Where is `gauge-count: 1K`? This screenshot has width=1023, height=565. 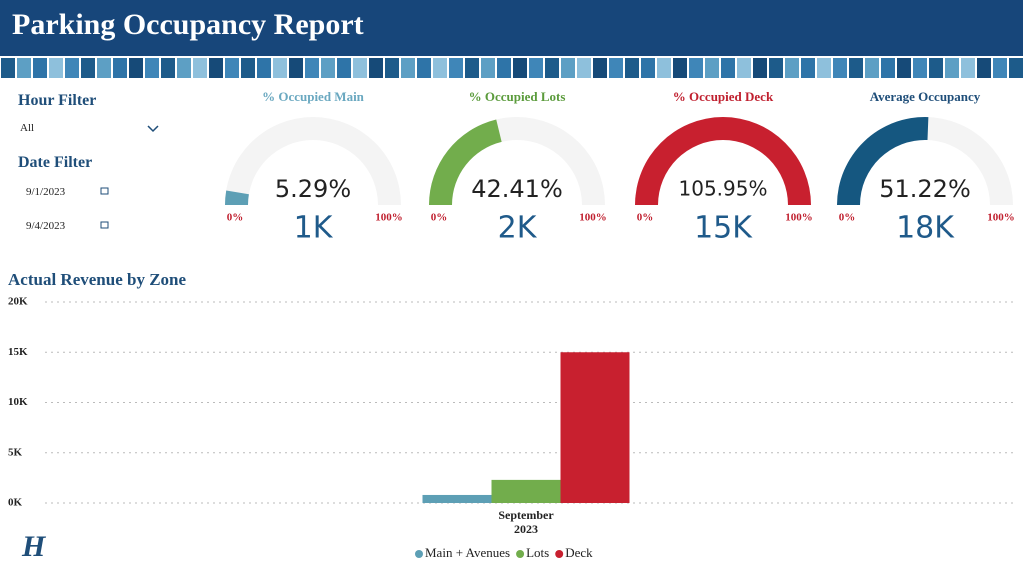
gauge-count: 1K is located at coordinates (314, 228).